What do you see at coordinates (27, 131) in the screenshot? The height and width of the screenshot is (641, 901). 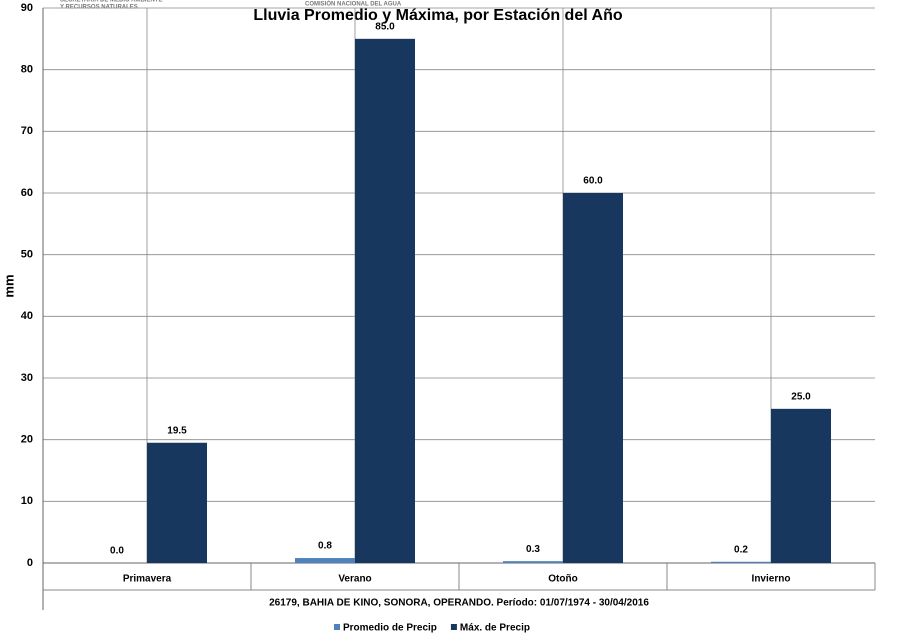 I see `y-tick-label: 70` at bounding box center [27, 131].